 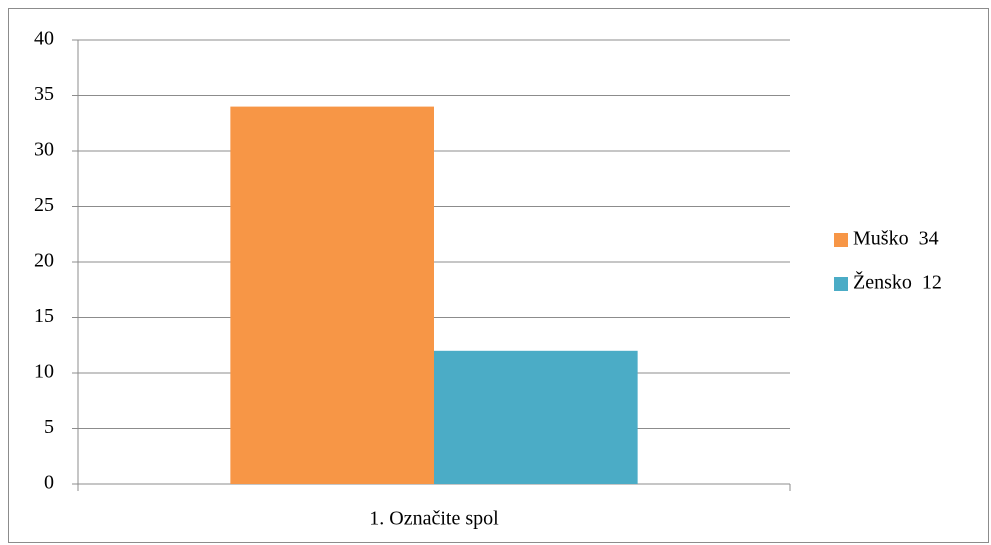 What do you see at coordinates (49, 483) in the screenshot?
I see `y-tick-label: 0` at bounding box center [49, 483].